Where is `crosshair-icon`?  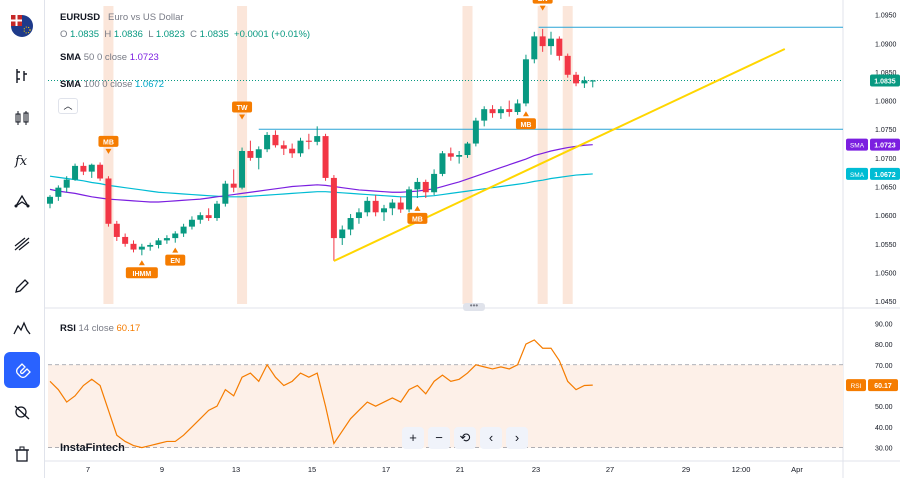
crosshair-icon is located at coordinates (22, 76).